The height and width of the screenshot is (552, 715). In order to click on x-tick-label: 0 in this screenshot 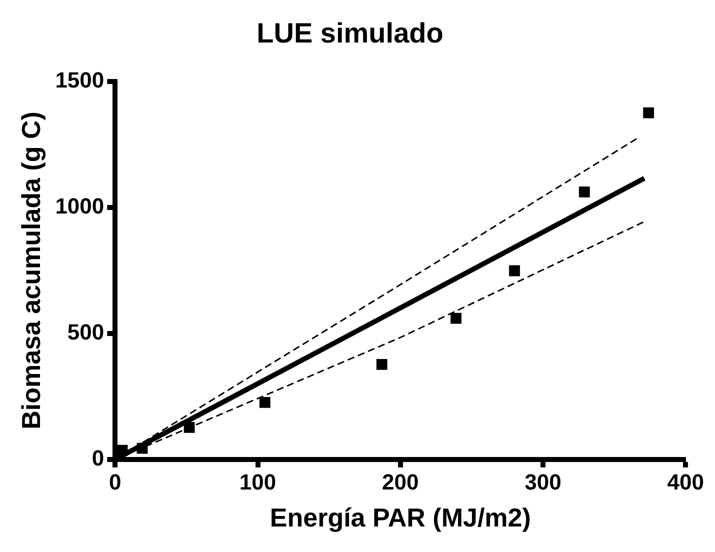, I will do `click(115, 482)`.